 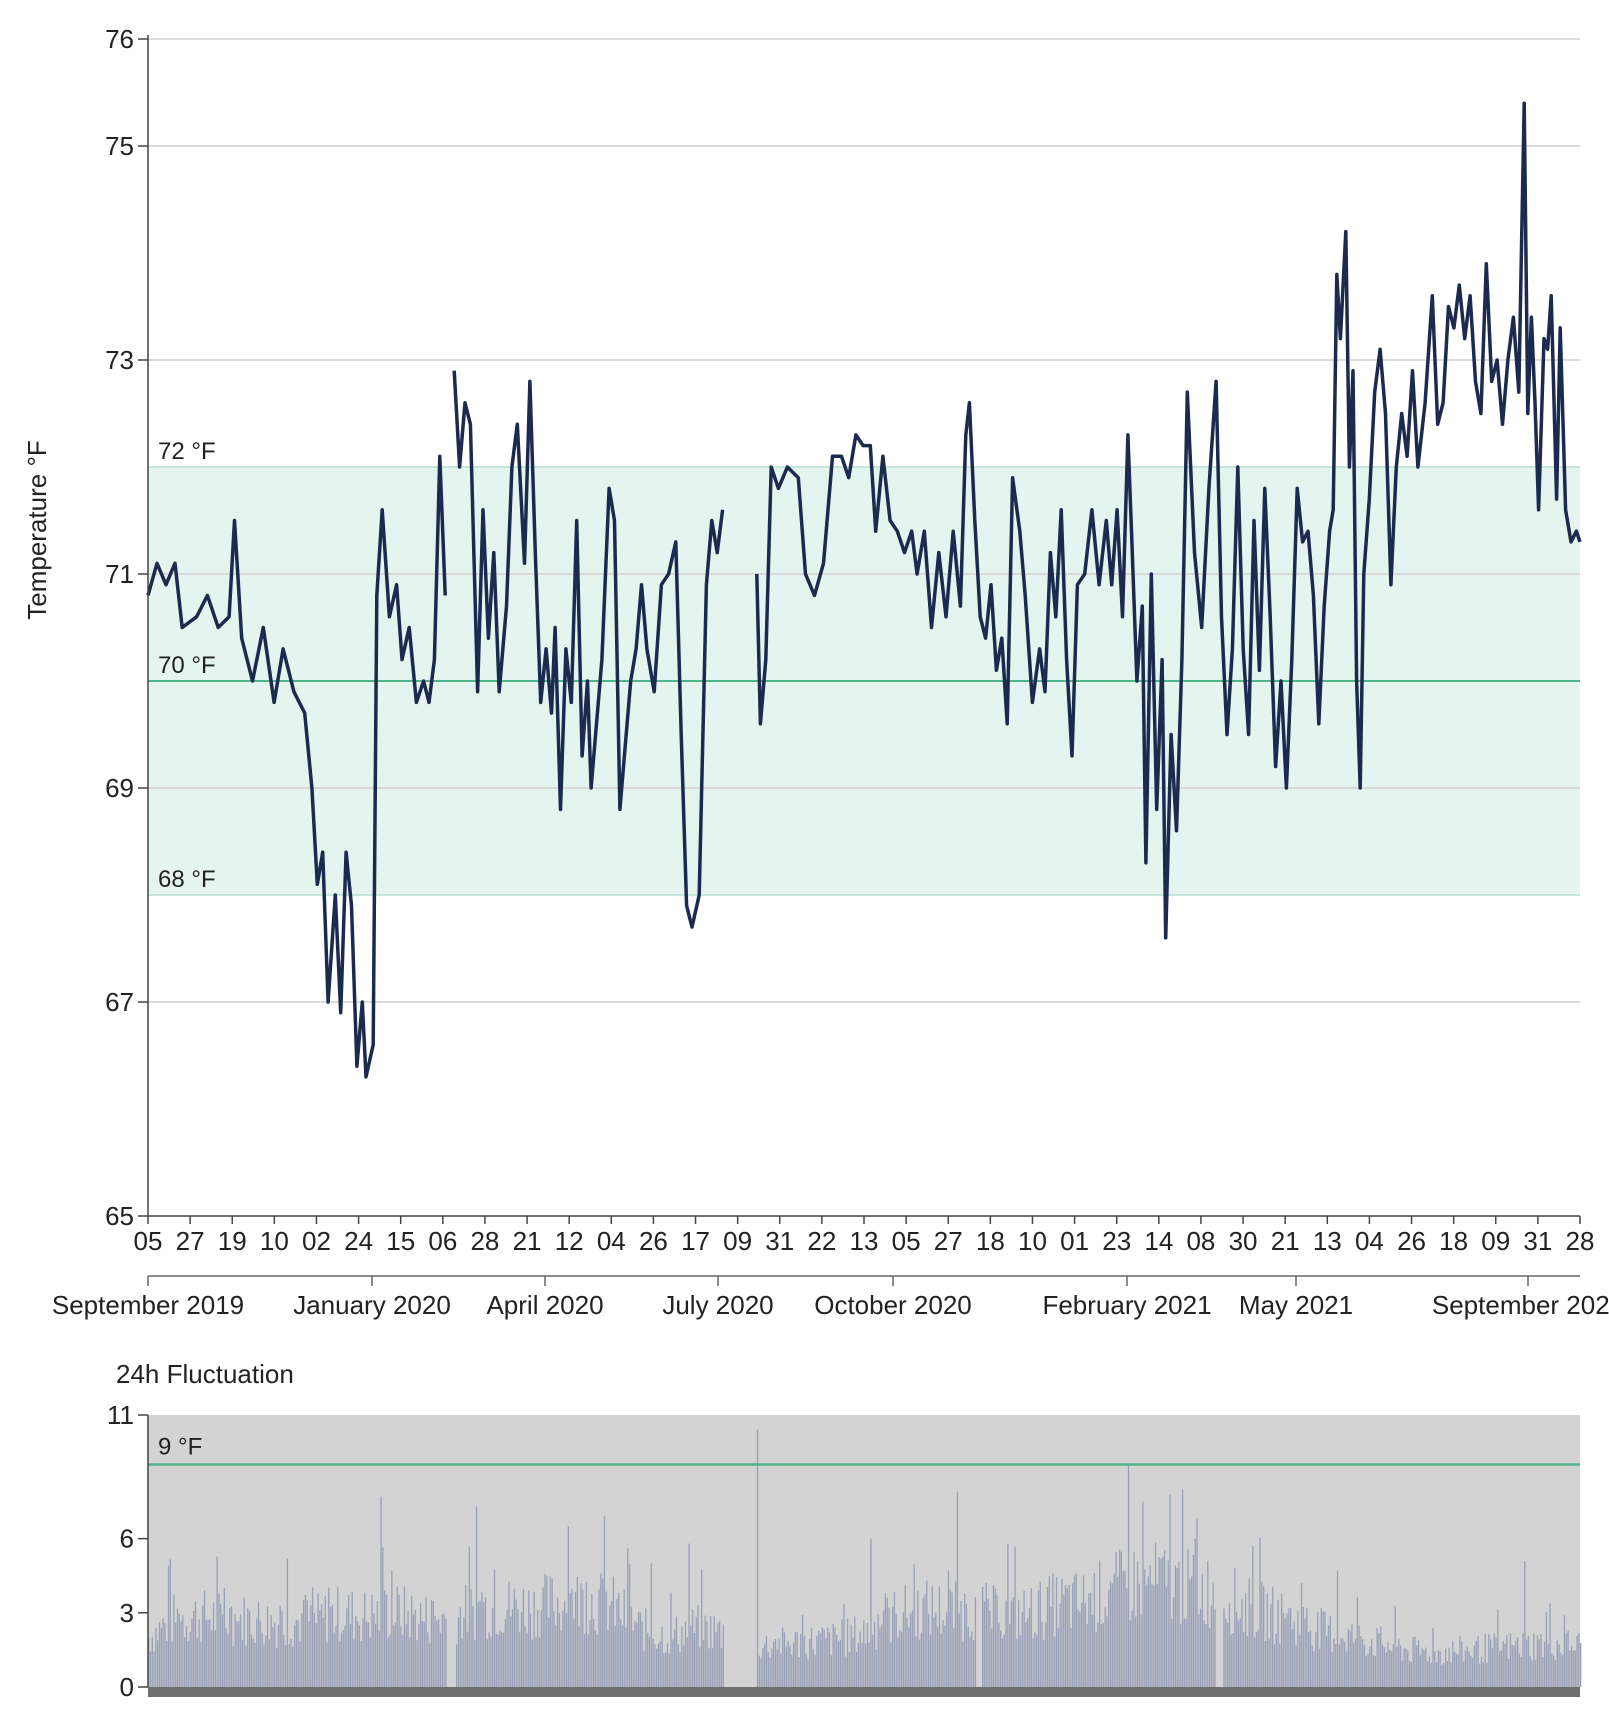 I want to click on x-day-tick-label: 13, so click(x=864, y=1241).